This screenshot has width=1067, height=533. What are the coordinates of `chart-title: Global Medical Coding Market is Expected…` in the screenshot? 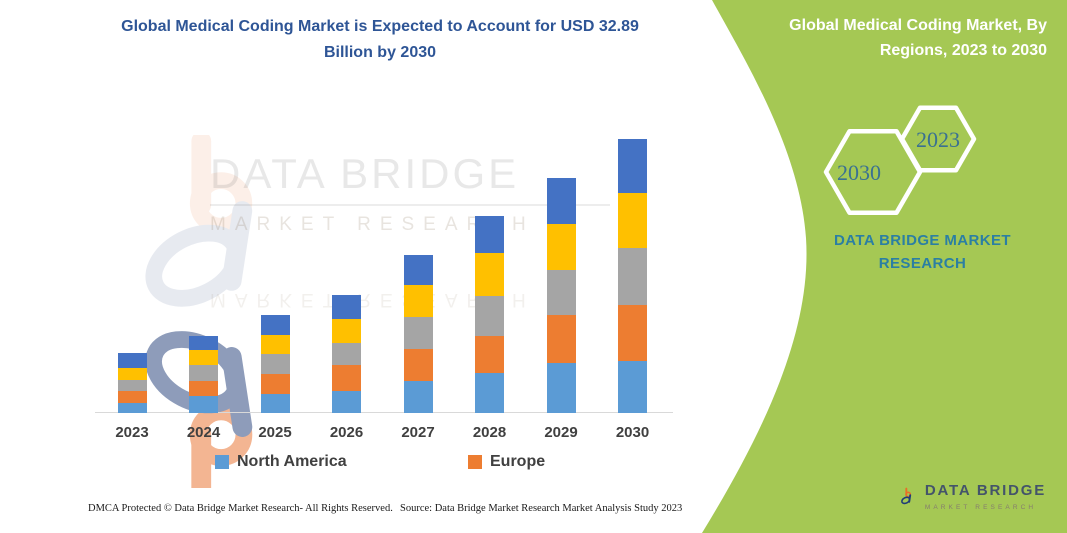 It's located at (380, 40).